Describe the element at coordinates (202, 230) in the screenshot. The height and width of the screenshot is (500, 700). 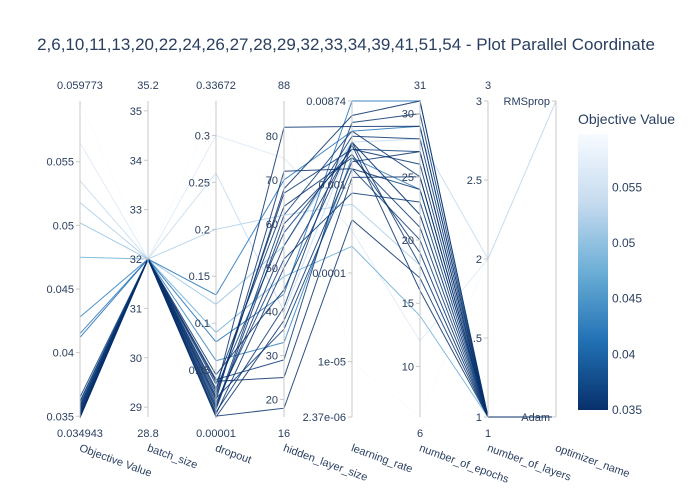
I see `tick-label: 0.2` at that location.